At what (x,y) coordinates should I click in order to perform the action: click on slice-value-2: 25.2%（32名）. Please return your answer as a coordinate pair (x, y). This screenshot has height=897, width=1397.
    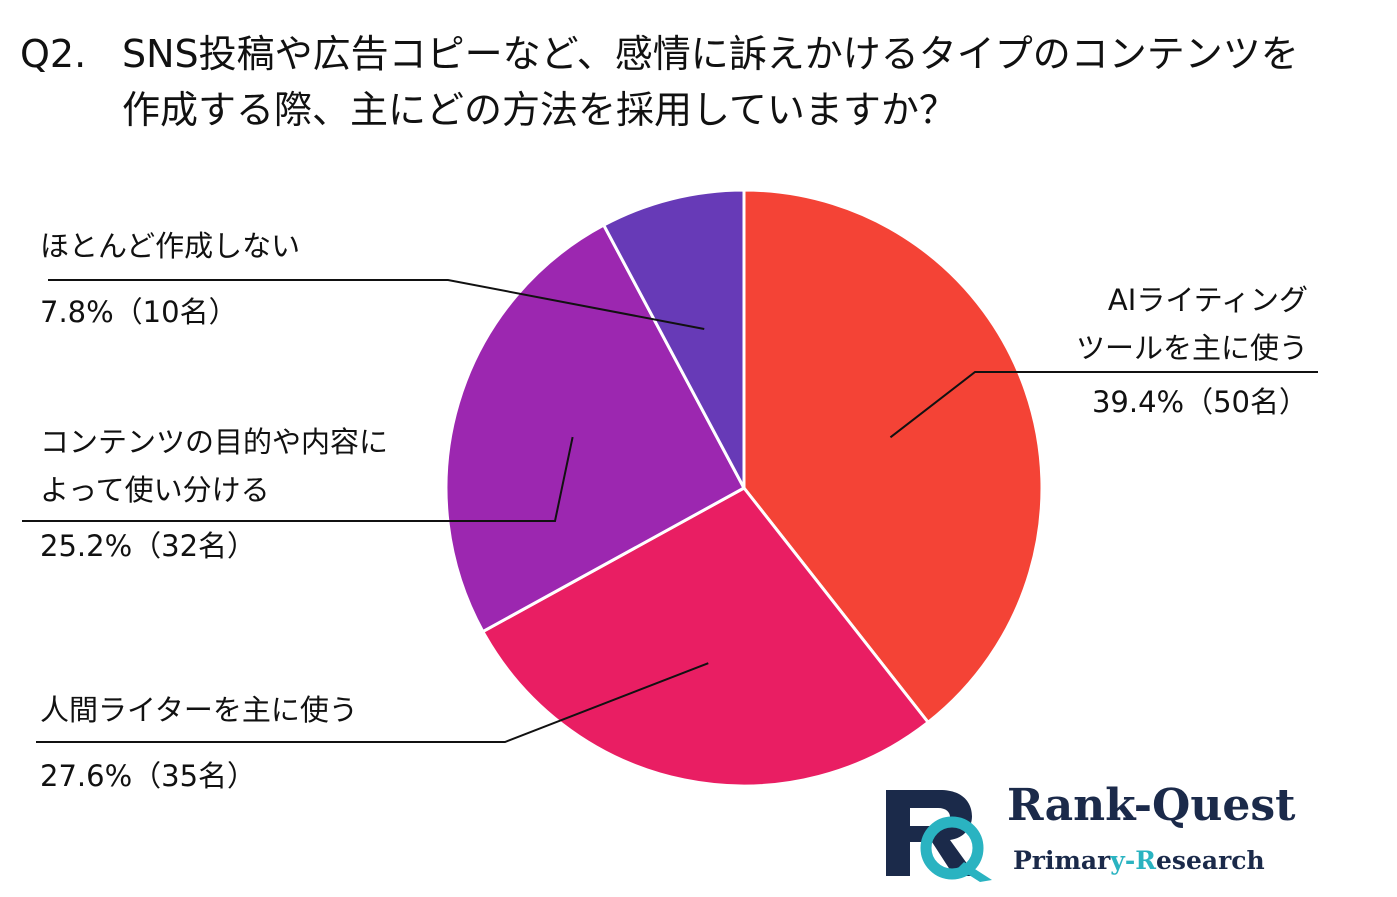
    Looking at the image, I should click on (148, 546).